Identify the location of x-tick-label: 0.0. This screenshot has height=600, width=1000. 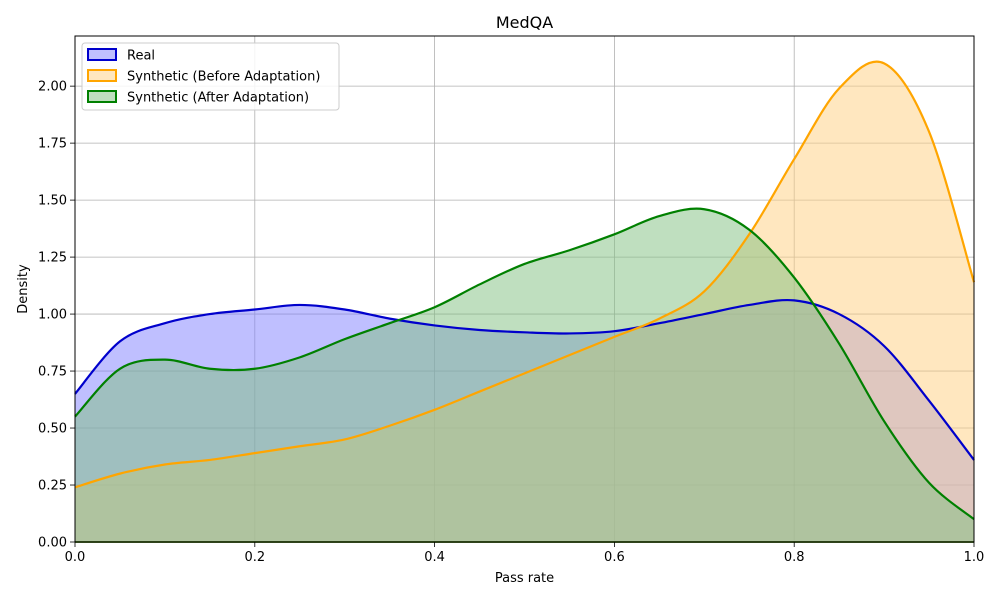
(75, 557).